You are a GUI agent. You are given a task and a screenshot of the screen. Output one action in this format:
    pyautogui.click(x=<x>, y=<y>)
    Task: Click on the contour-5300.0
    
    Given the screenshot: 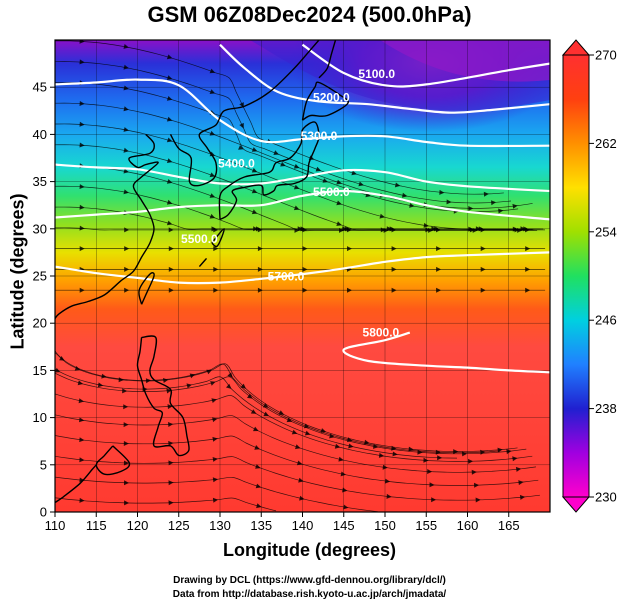 What is the action you would take?
    pyautogui.click(x=302, y=113)
    